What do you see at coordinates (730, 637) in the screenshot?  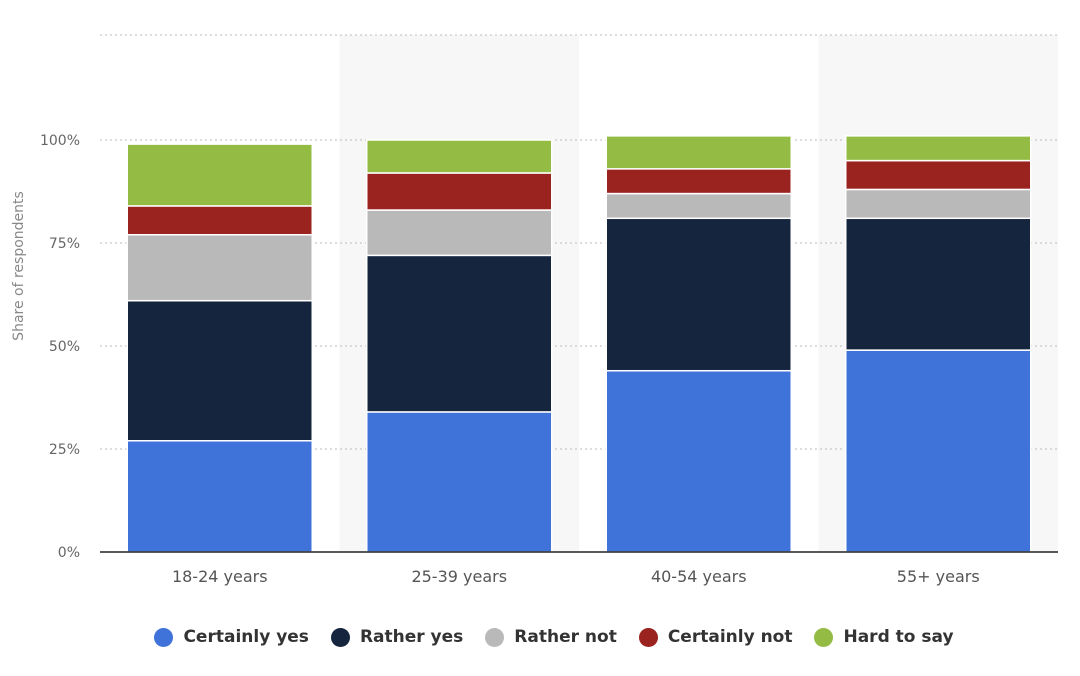 I see `legend-label: Certainly not` at bounding box center [730, 637].